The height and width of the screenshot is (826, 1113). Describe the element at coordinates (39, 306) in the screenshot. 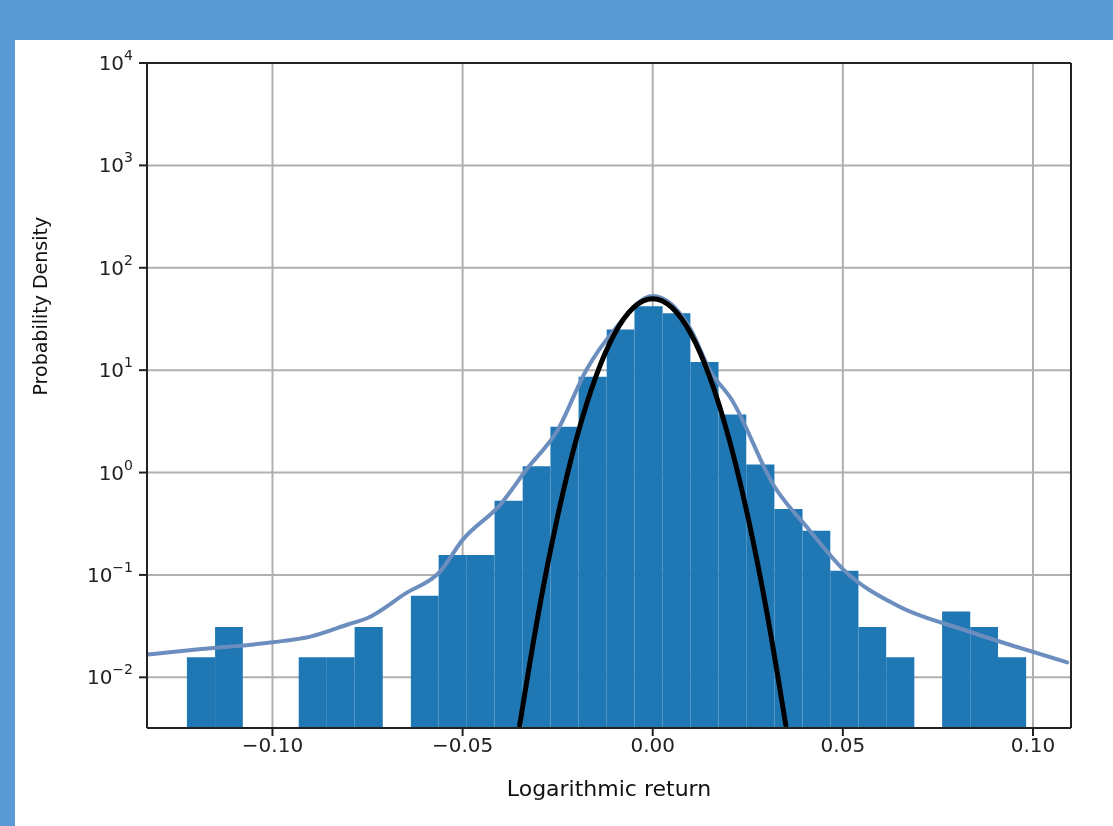

I see `y-axis-title: Probability Density` at that location.